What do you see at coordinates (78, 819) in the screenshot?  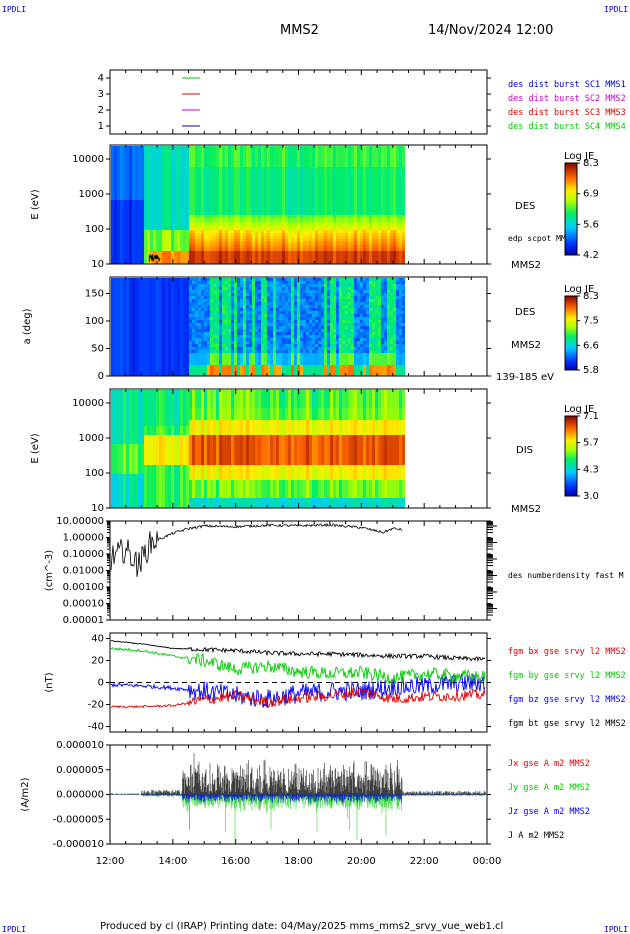 I see `current-tick-label: -0.000005` at bounding box center [78, 819].